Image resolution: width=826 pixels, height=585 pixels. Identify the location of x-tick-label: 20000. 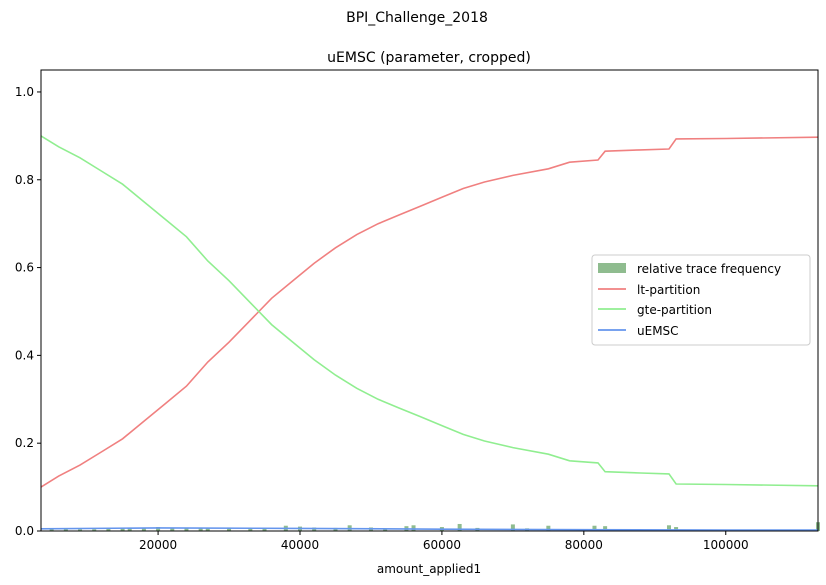
(158, 545).